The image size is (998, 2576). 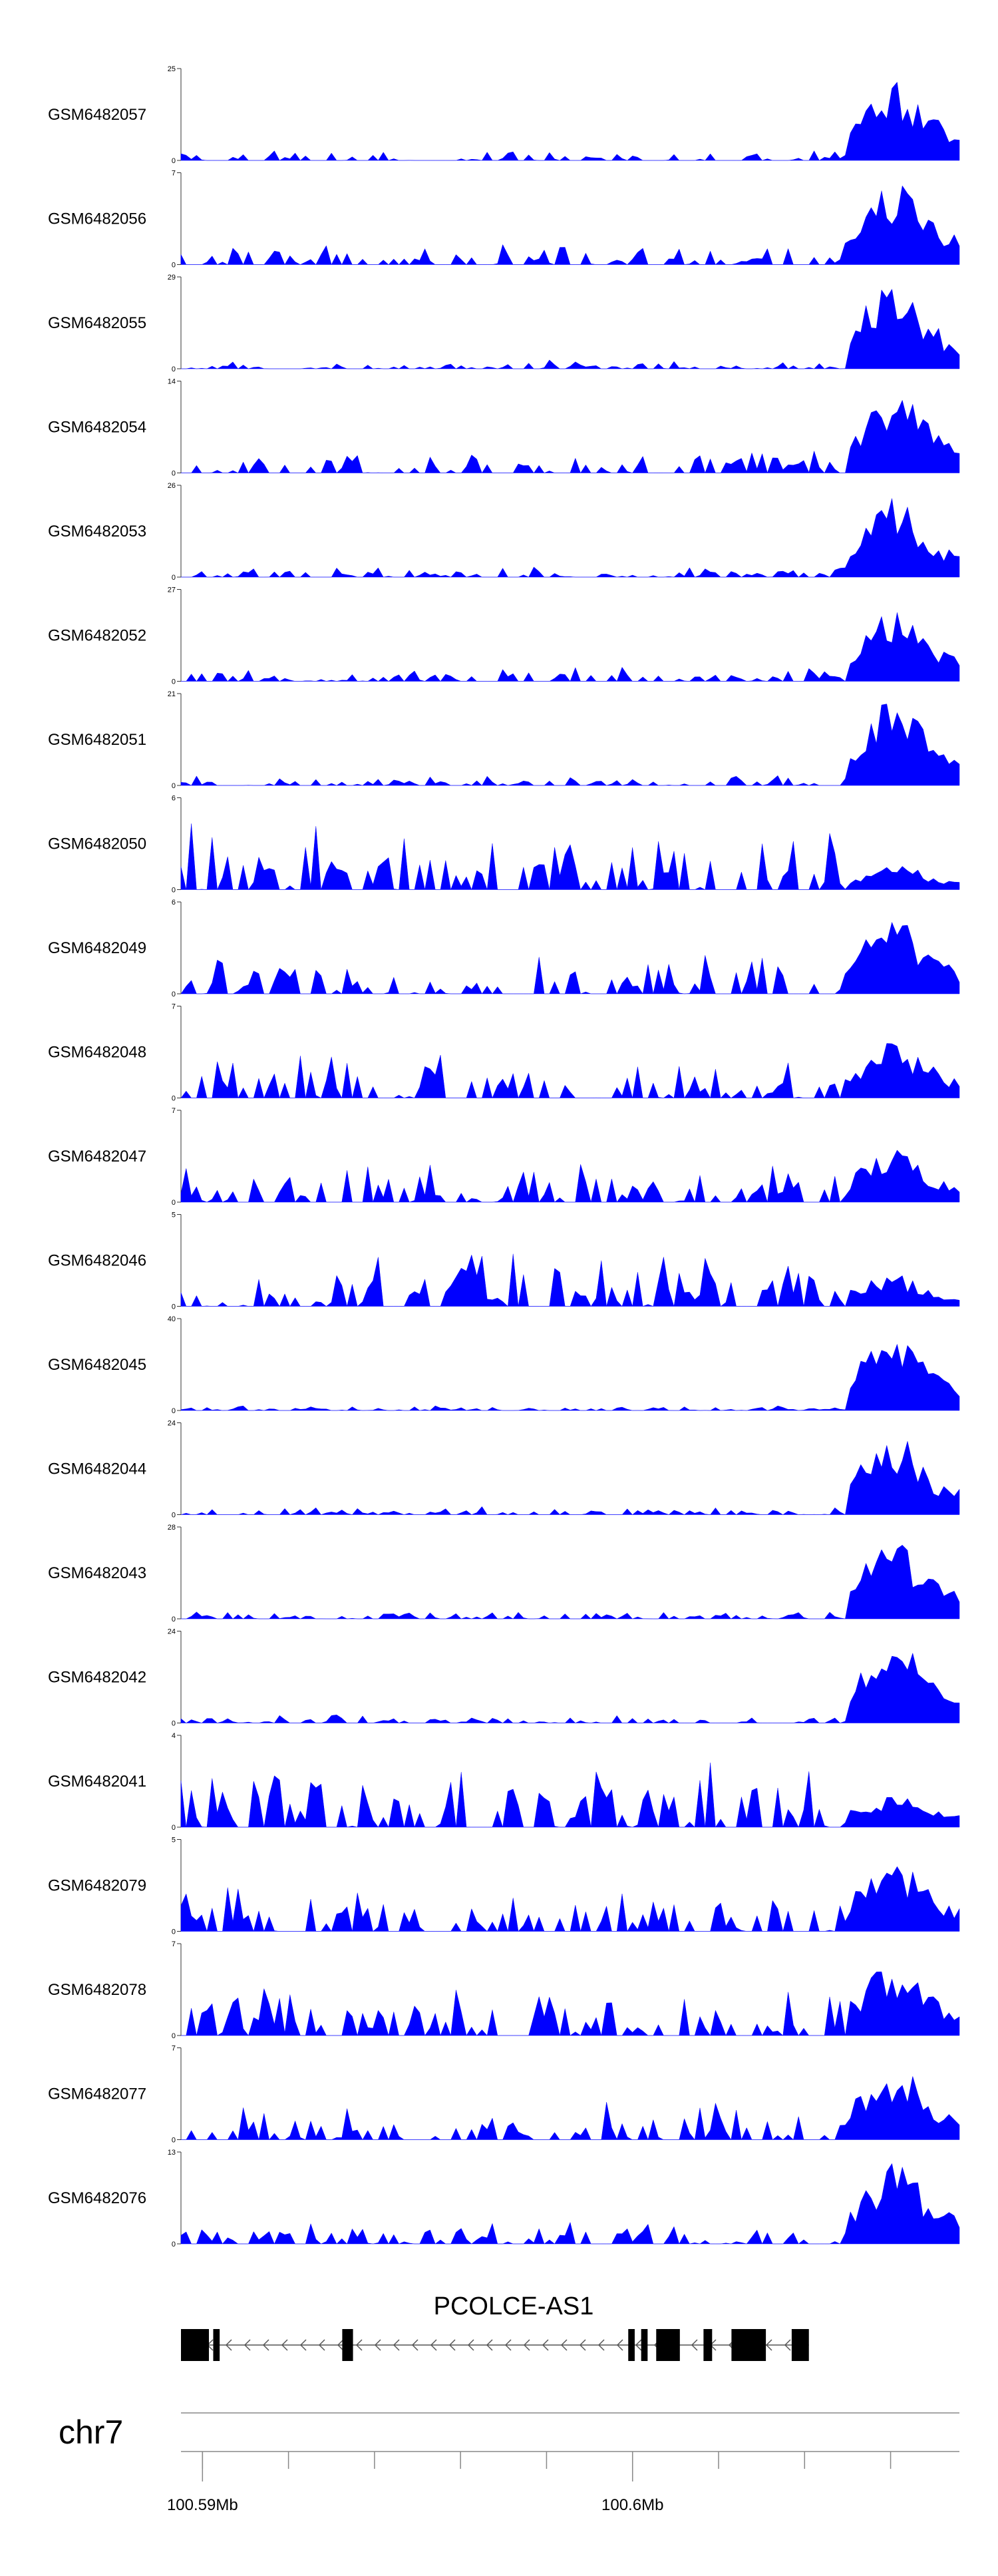 What do you see at coordinates (504, 1053) in the screenshot?
I see `track-GSM6482048: GSM6482048 7 0` at bounding box center [504, 1053].